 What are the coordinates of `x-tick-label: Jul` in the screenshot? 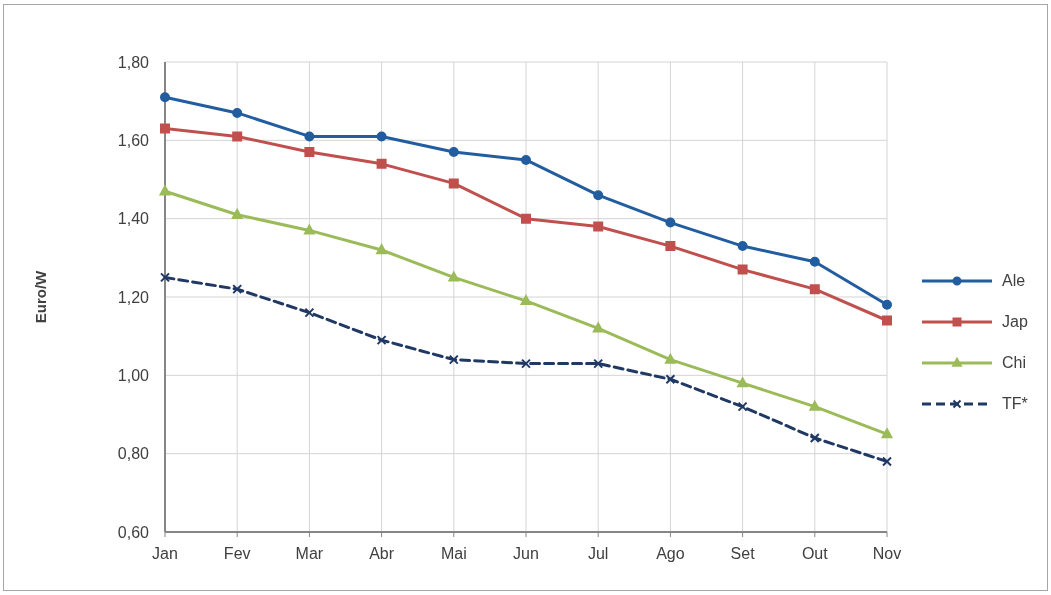 It's located at (598, 554).